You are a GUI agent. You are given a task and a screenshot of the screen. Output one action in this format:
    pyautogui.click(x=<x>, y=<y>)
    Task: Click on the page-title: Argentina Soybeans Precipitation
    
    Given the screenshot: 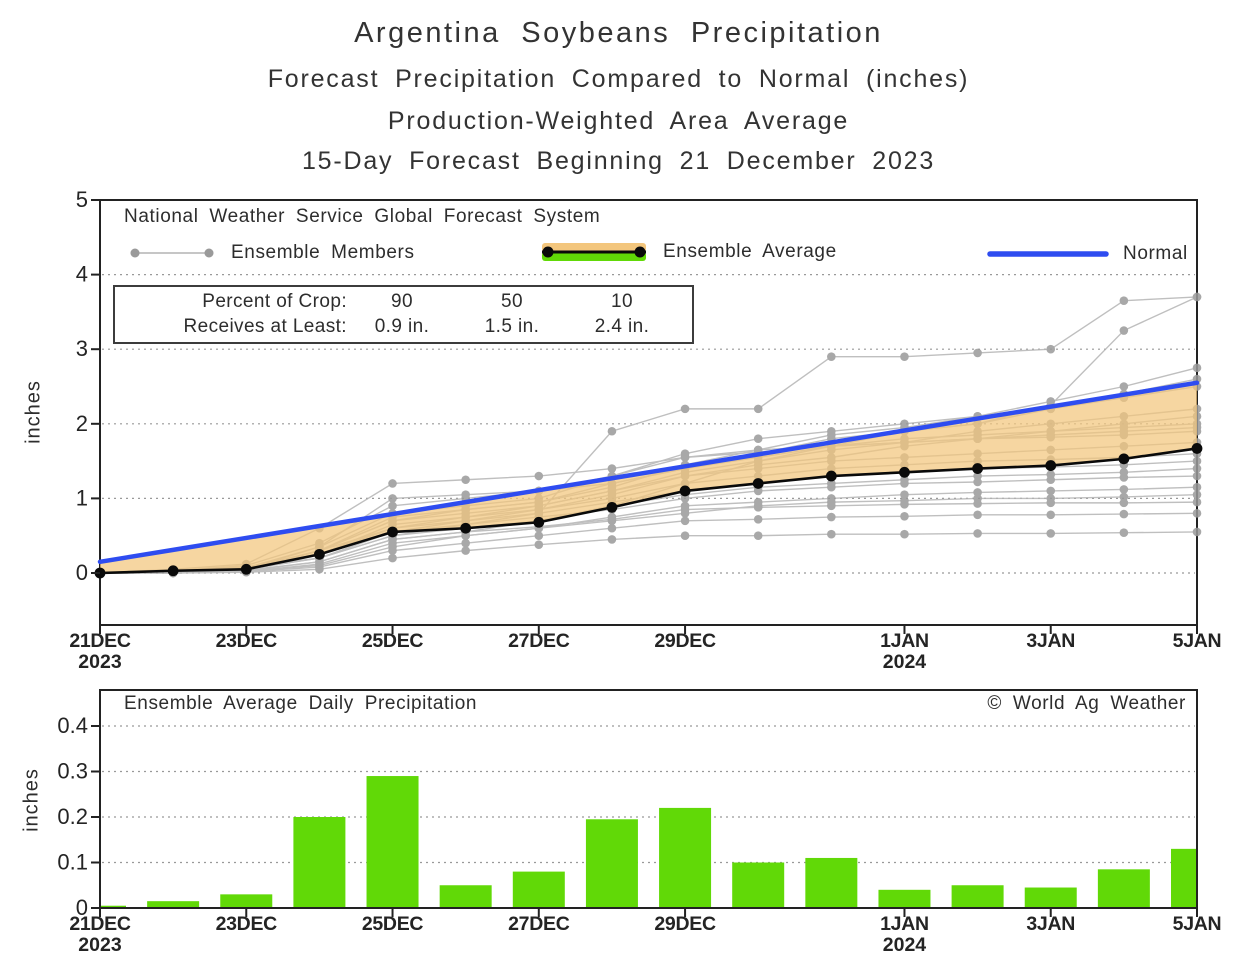 What is the action you would take?
    pyautogui.click(x=618, y=33)
    